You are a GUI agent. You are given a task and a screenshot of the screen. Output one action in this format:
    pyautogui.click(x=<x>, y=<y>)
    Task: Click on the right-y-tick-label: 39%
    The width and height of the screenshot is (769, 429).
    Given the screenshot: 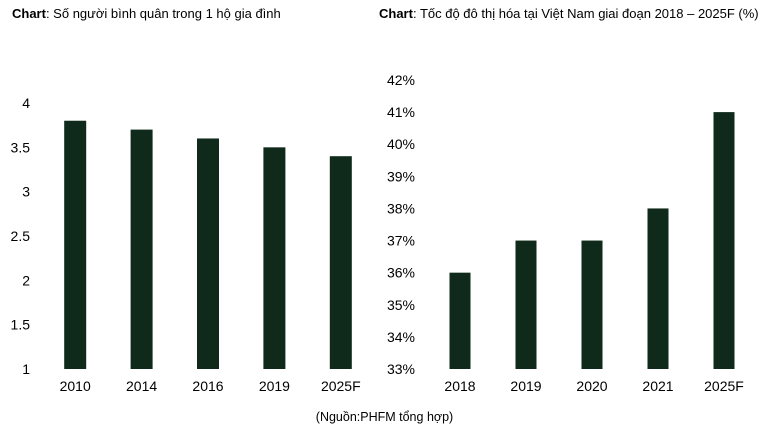 What is the action you would take?
    pyautogui.click(x=401, y=176)
    